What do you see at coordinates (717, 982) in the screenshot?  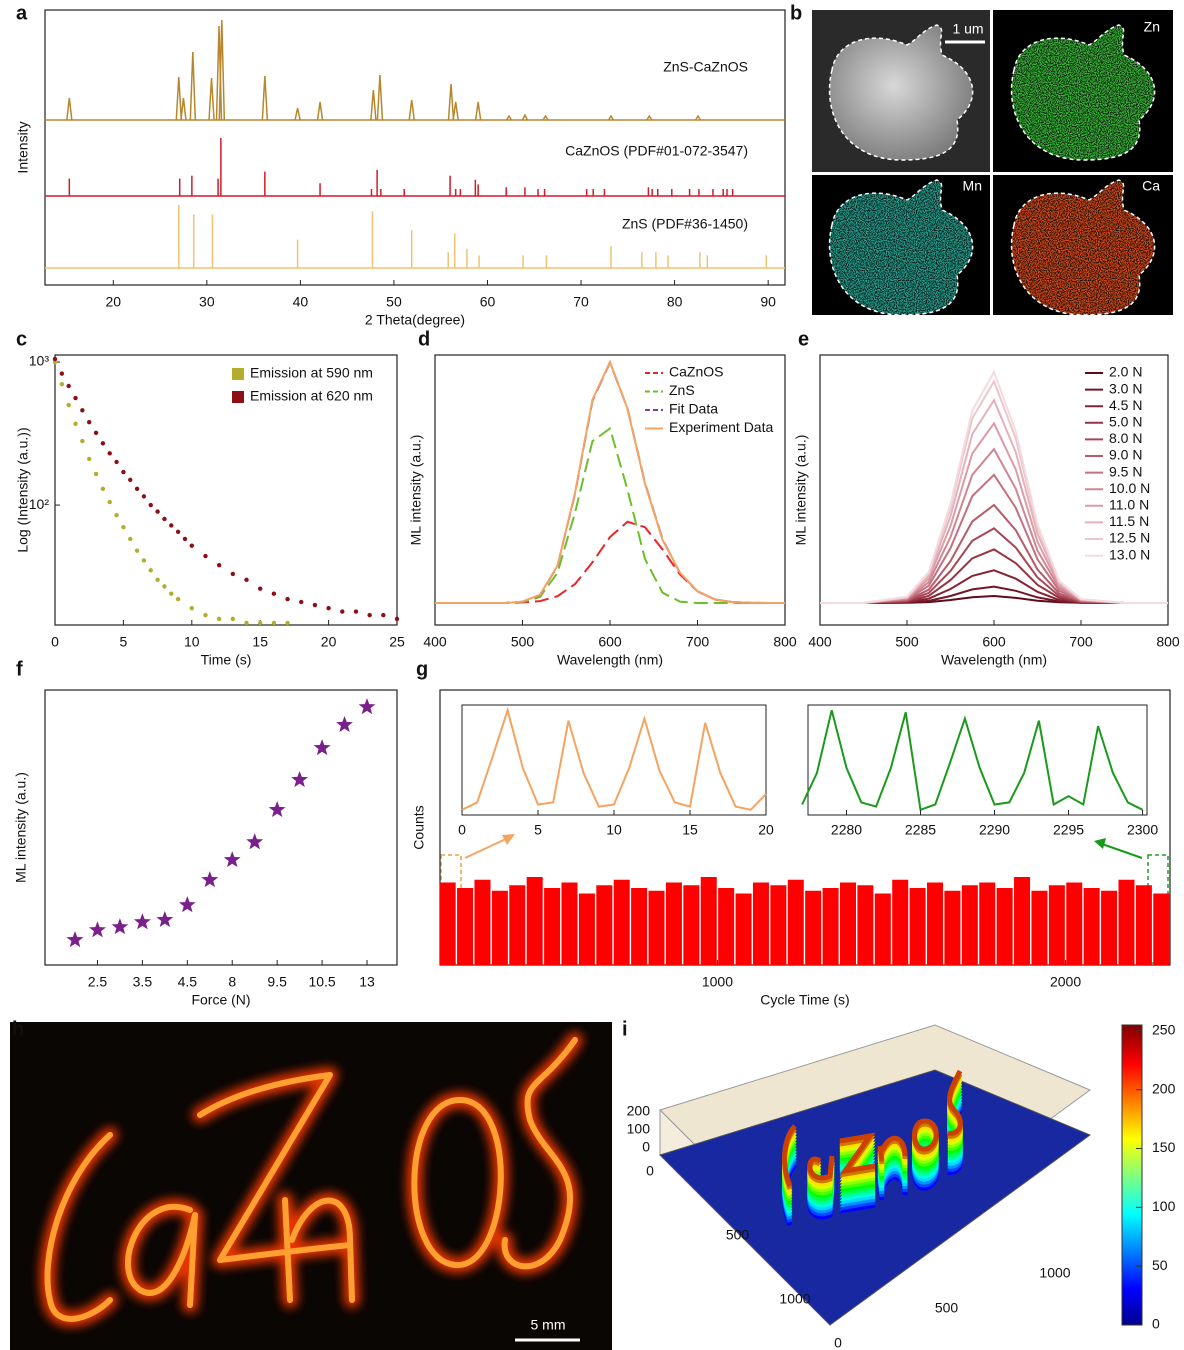 I see `x-tick-label: 1000` at bounding box center [717, 982].